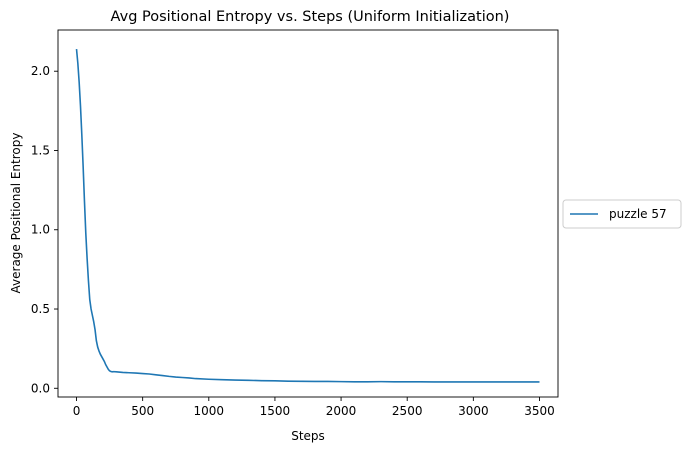 This screenshot has height=453, width=691. I want to click on legend: puzzle 57, so click(622, 214).